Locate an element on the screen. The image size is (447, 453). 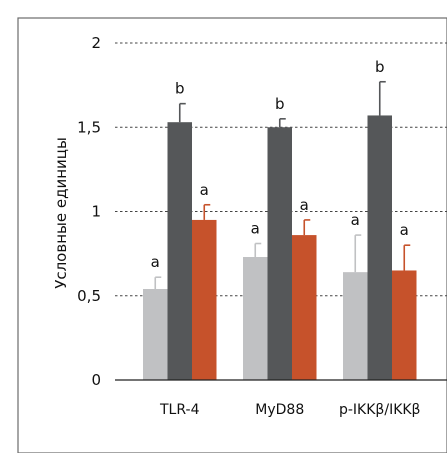
y-tick-label: 2 is located at coordinates (96, 43).